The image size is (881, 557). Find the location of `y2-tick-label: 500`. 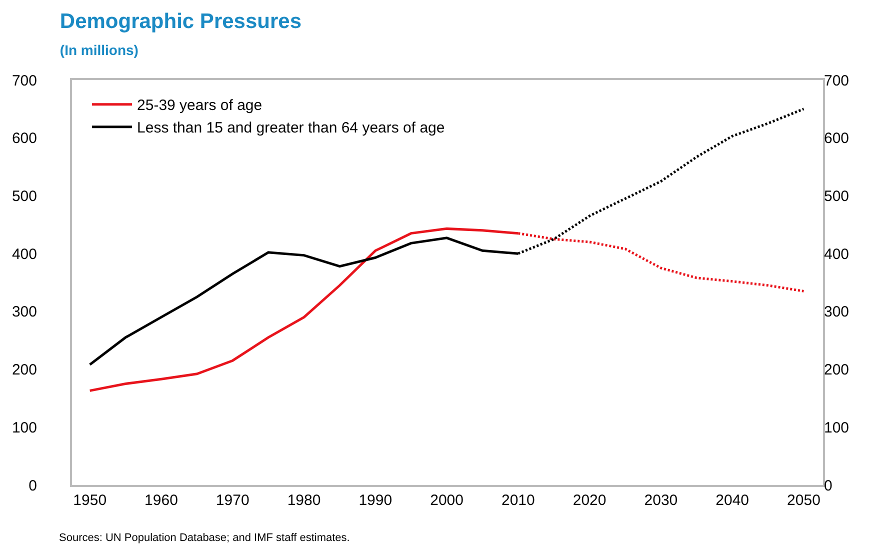

y2-tick-label: 500 is located at coordinates (837, 196).